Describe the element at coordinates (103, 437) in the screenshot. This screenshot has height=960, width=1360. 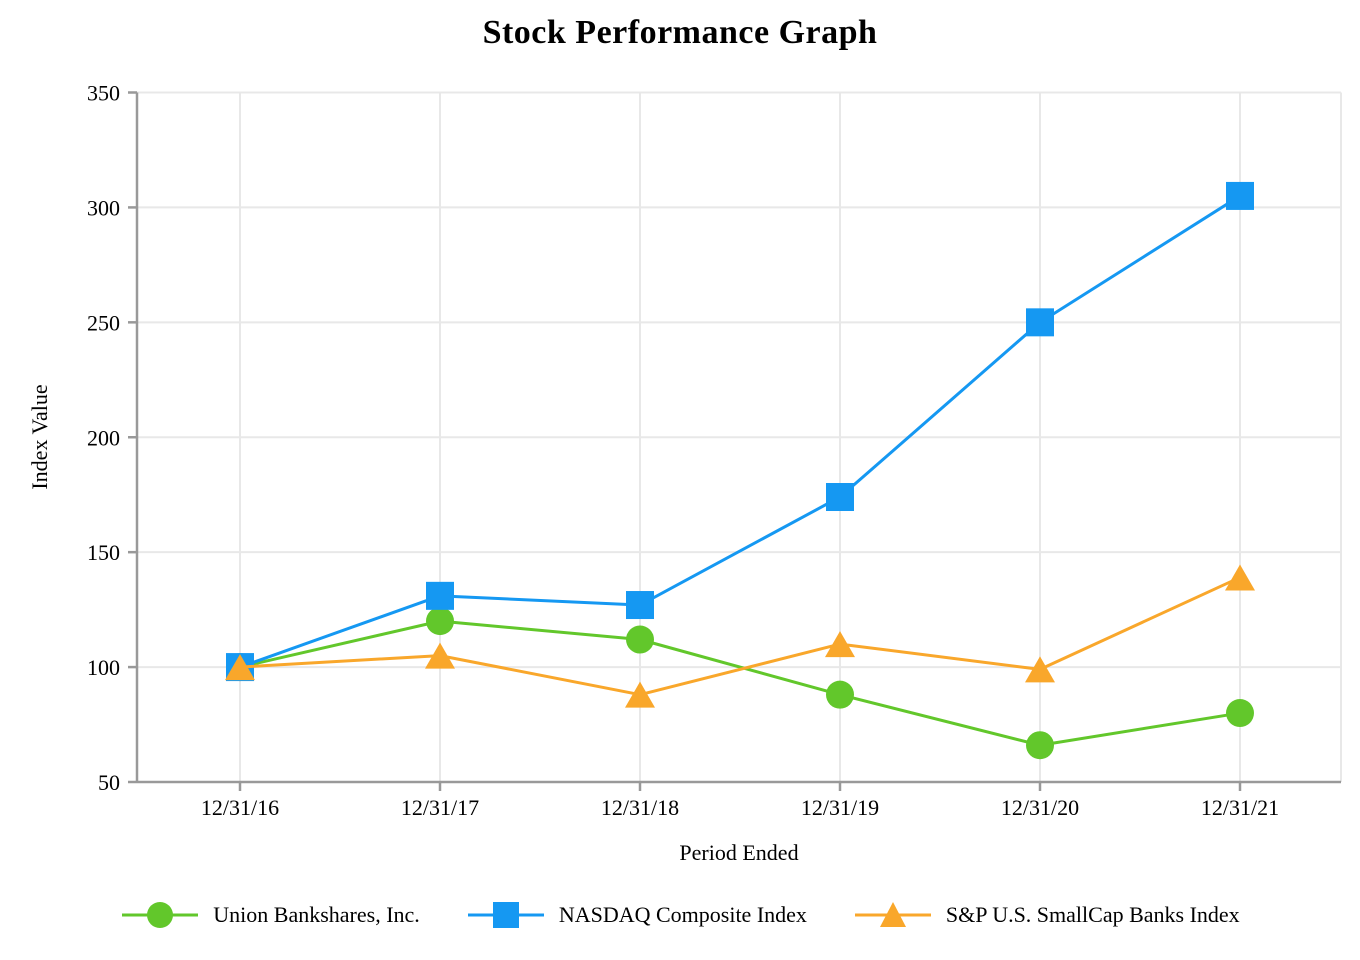
I see `y-tick-label: 200` at that location.